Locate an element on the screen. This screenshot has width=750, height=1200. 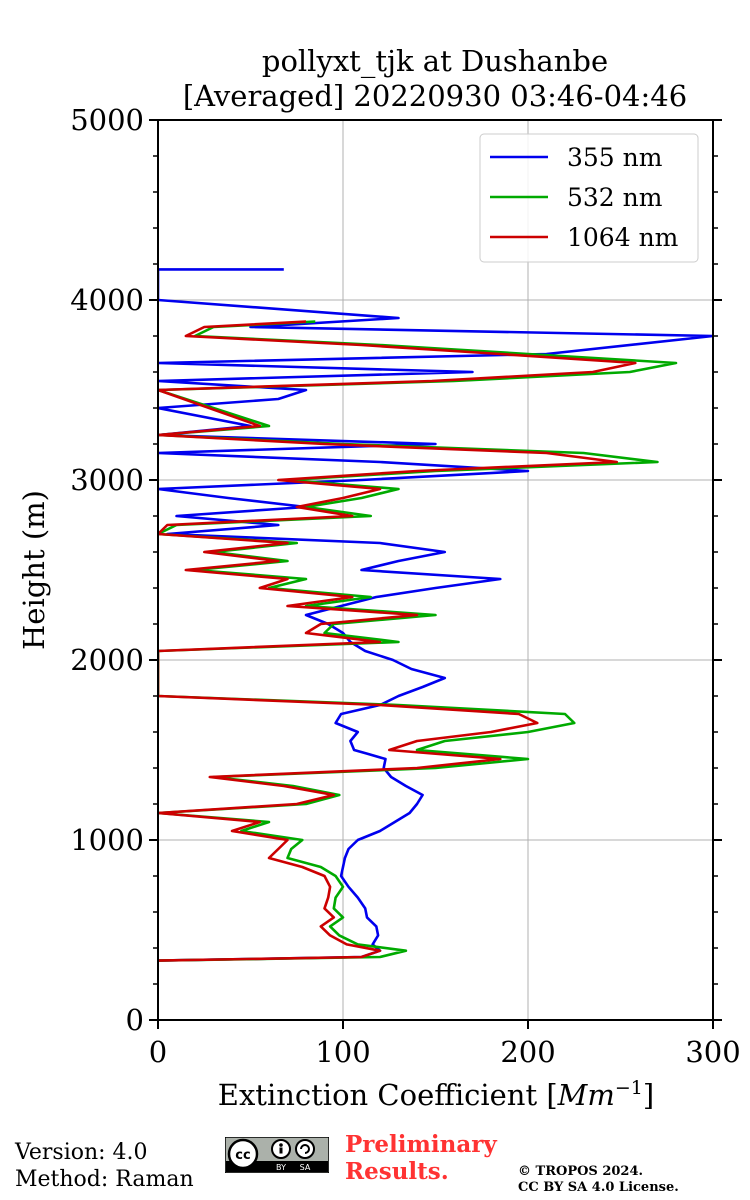
y-tick-label: 0 is located at coordinates (135, 1020).